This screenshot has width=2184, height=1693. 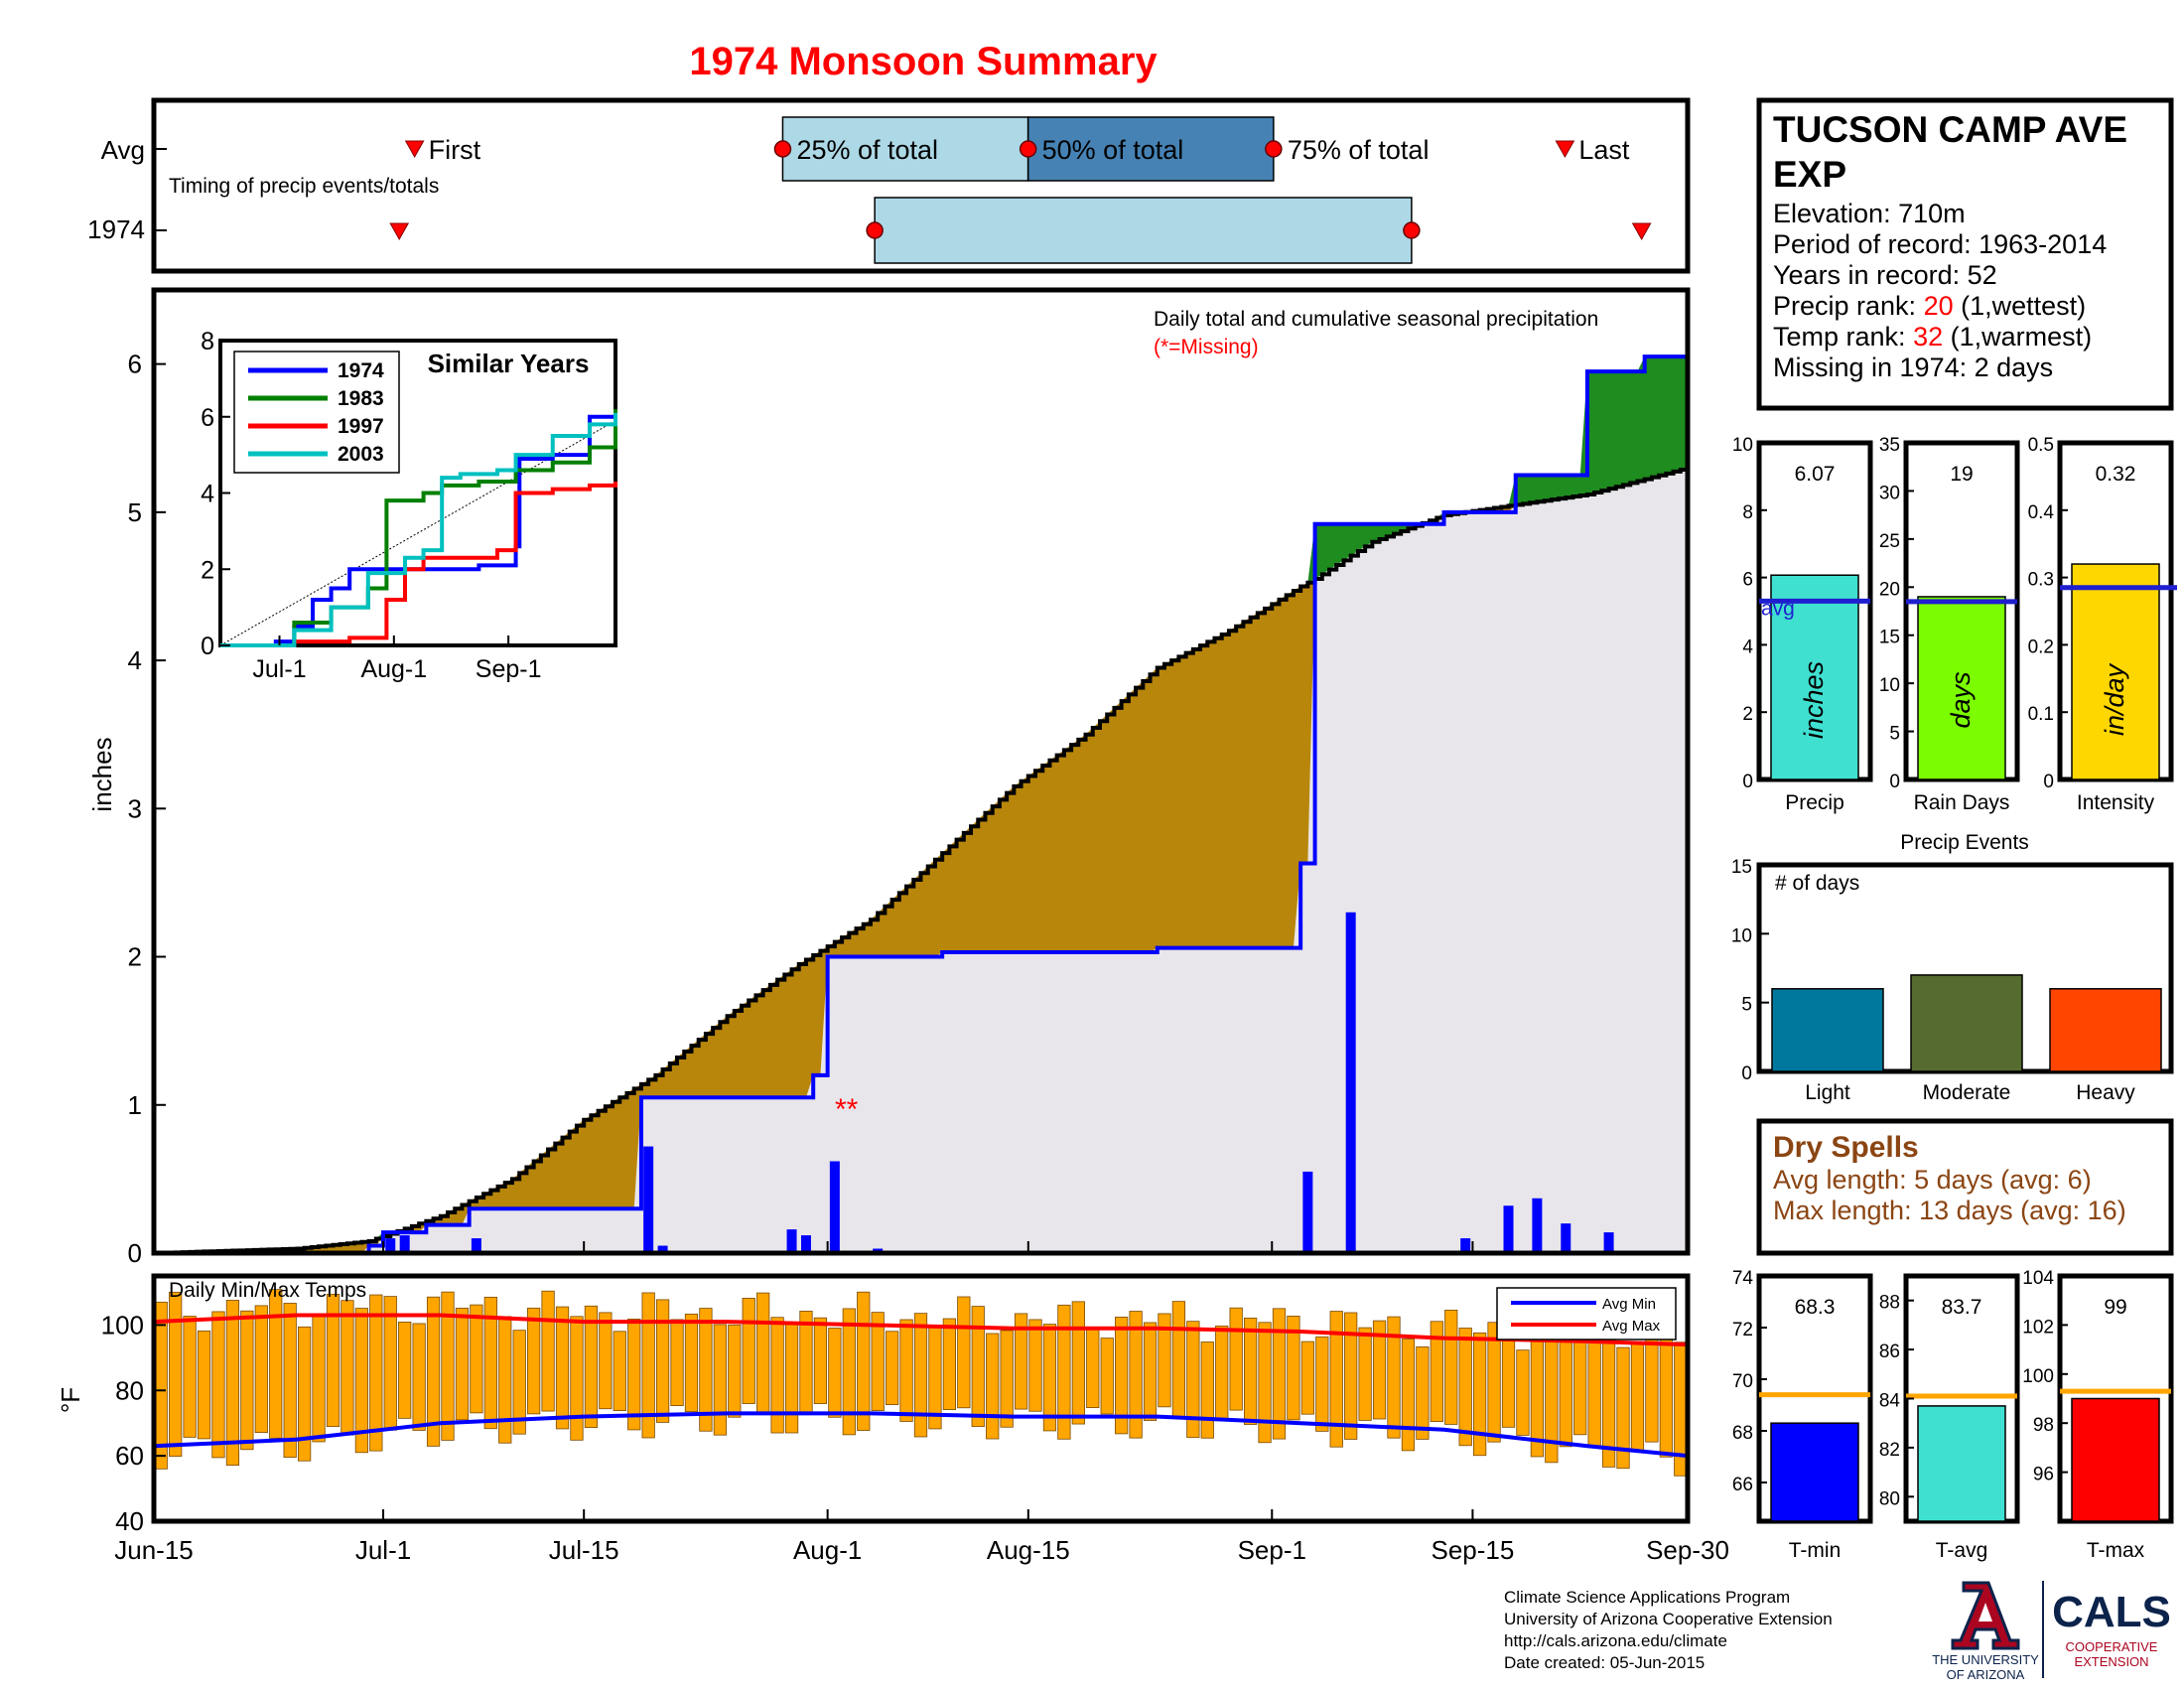 I want to click on temp-stat-tick-label: 70, so click(x=1742, y=1382).